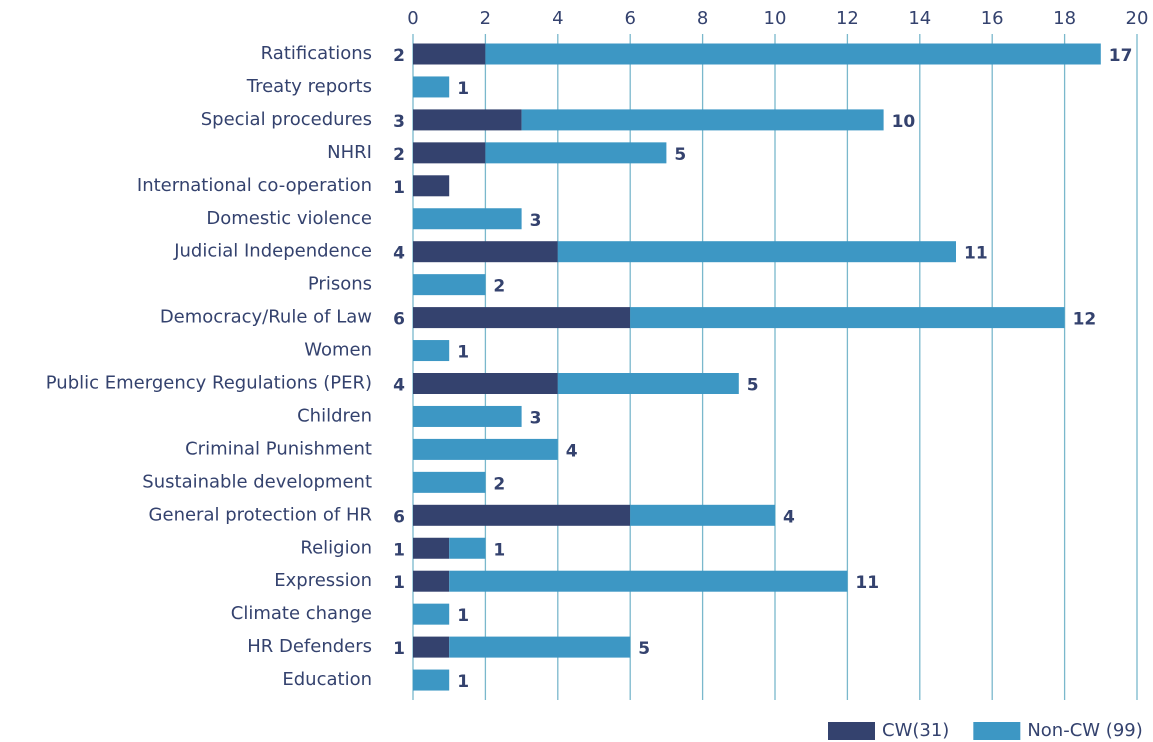 Image resolution: width=1153 pixels, height=742 pixels. I want to click on category-label: Women, so click(338, 350).